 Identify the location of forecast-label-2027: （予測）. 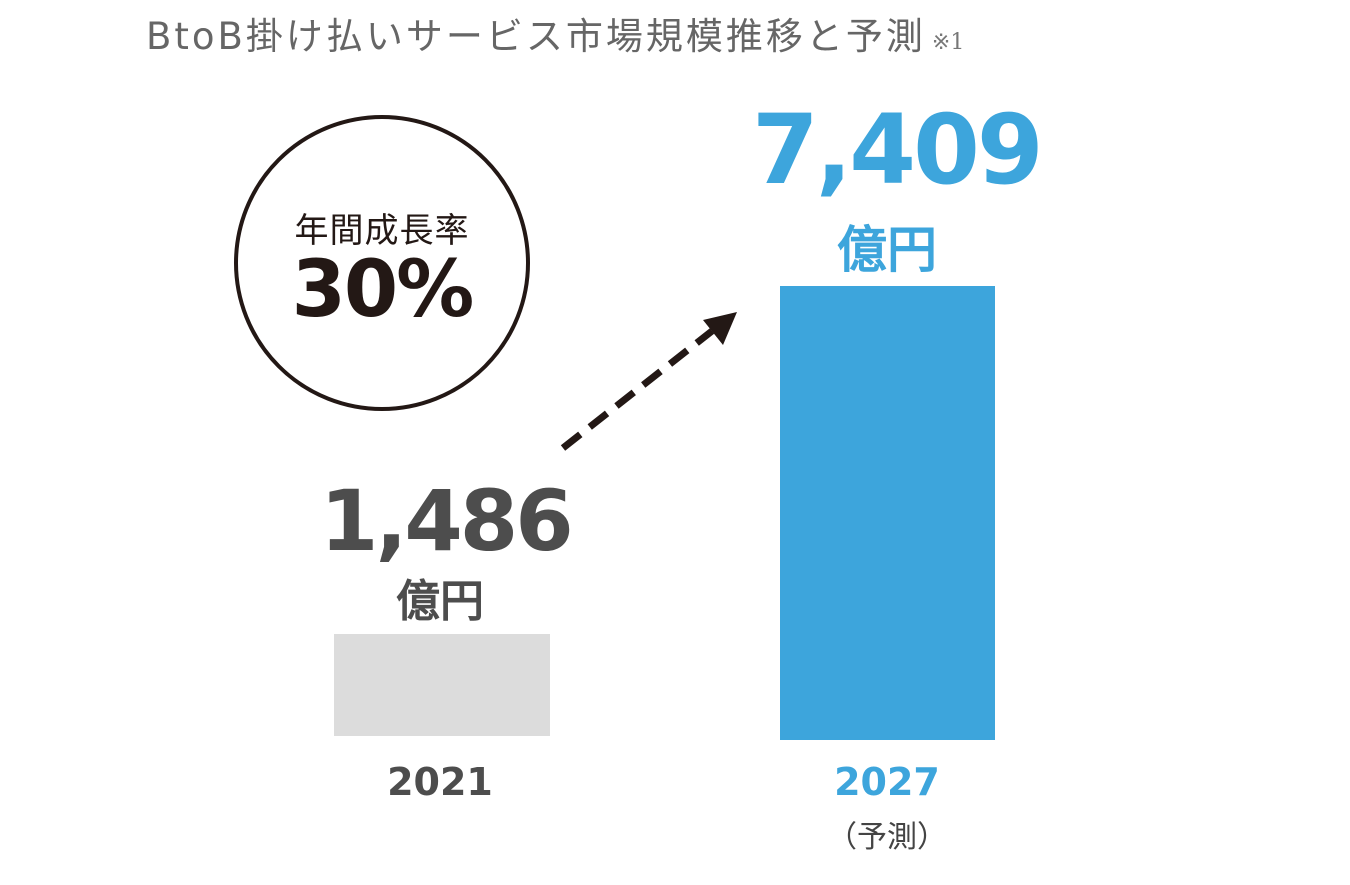
(887, 837).